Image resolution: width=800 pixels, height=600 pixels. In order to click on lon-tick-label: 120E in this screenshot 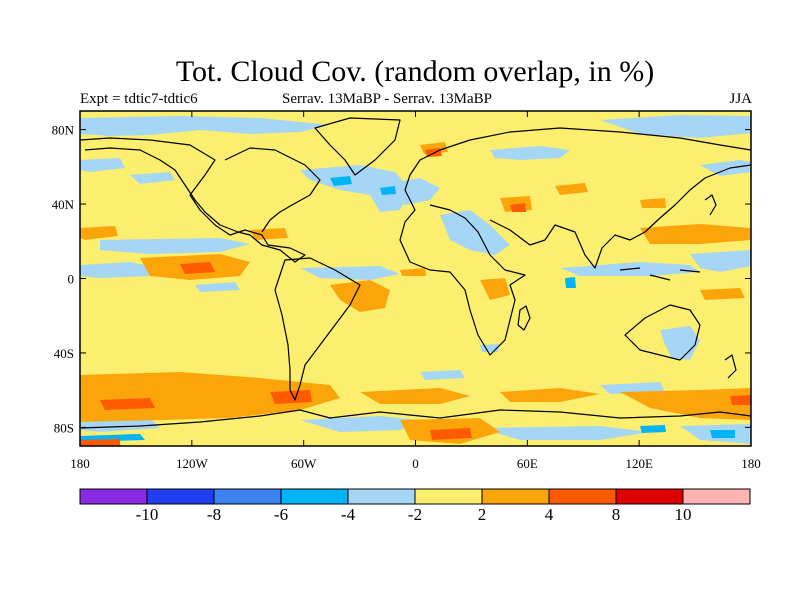, I will do `click(639, 463)`.